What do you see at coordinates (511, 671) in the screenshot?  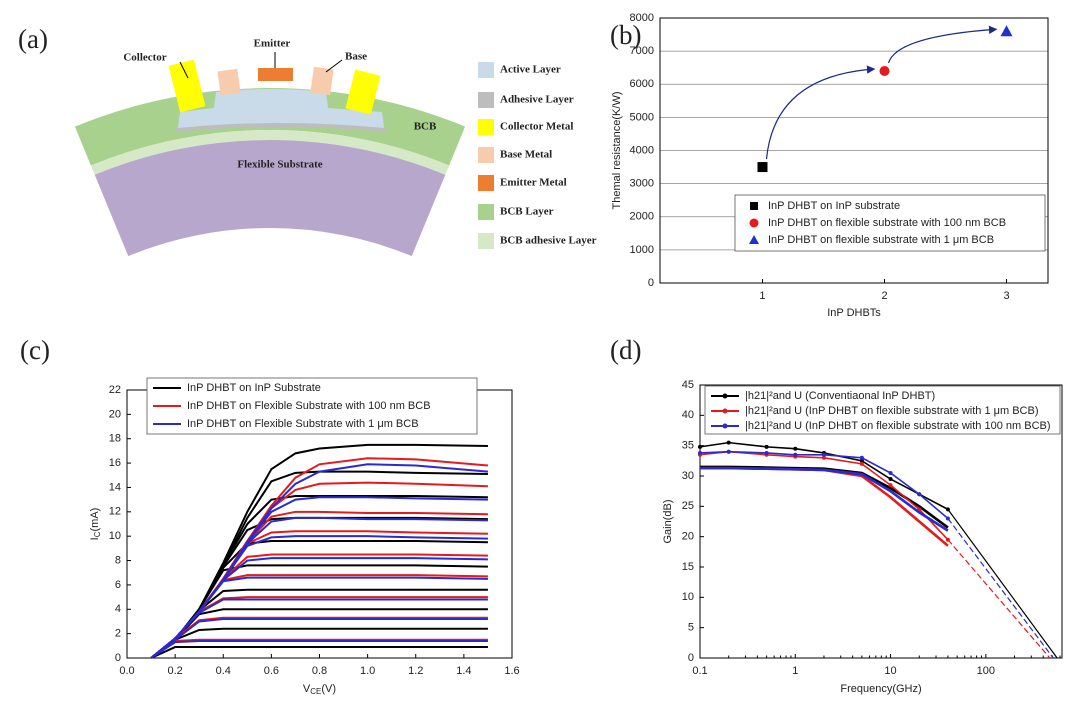 I see `x-tick-label: 1.6` at bounding box center [511, 671].